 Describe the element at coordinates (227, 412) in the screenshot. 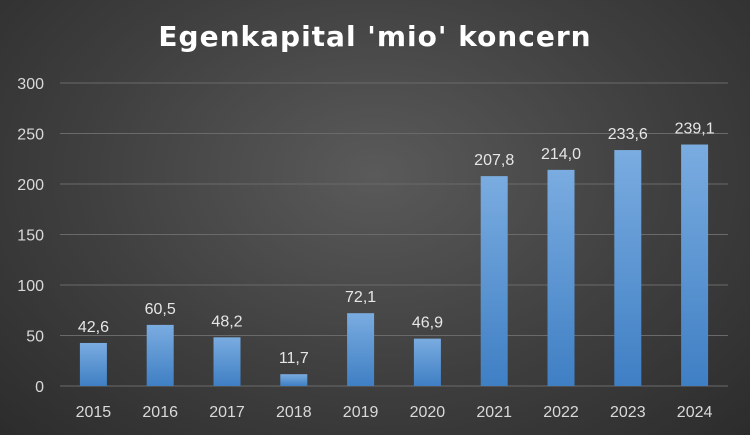

I see `x-tick-label: 2017` at that location.